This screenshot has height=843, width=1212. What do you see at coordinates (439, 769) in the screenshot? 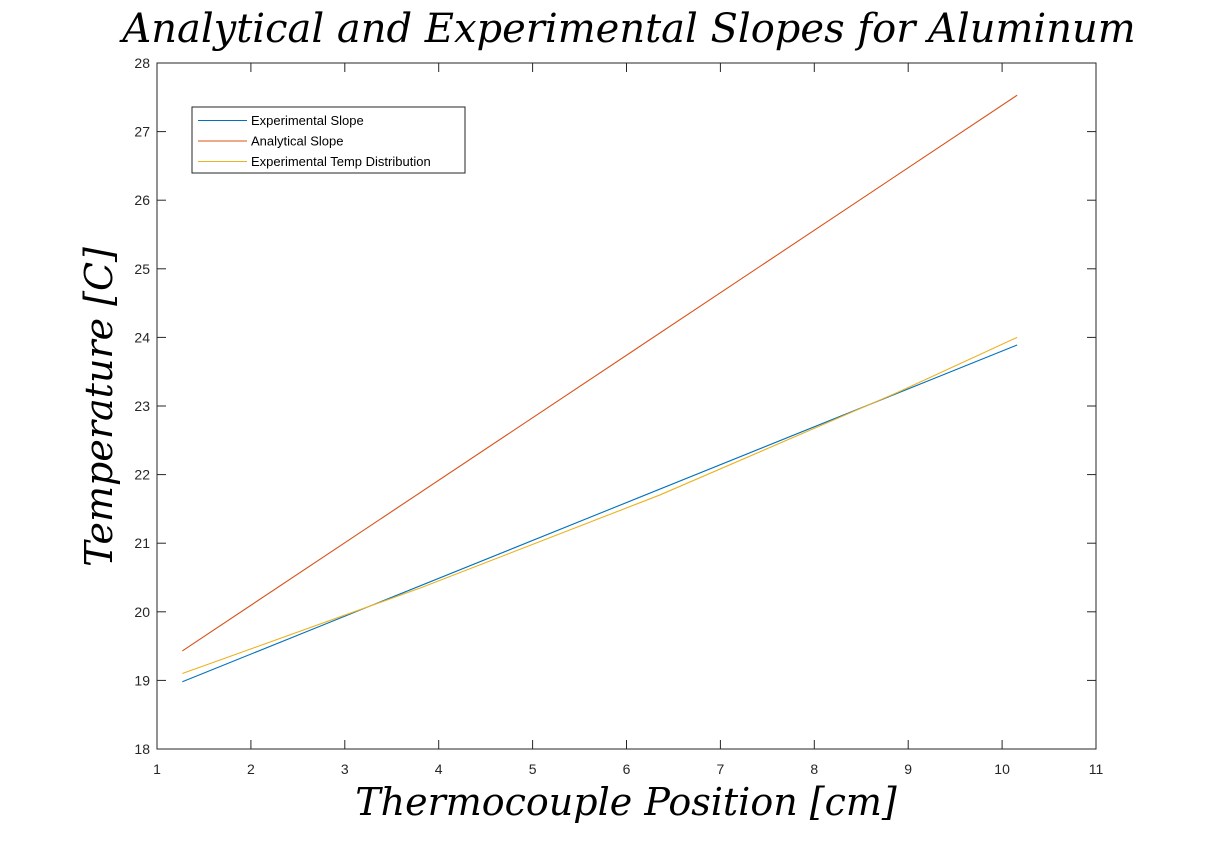
I see `x-tick-label: 4` at bounding box center [439, 769].